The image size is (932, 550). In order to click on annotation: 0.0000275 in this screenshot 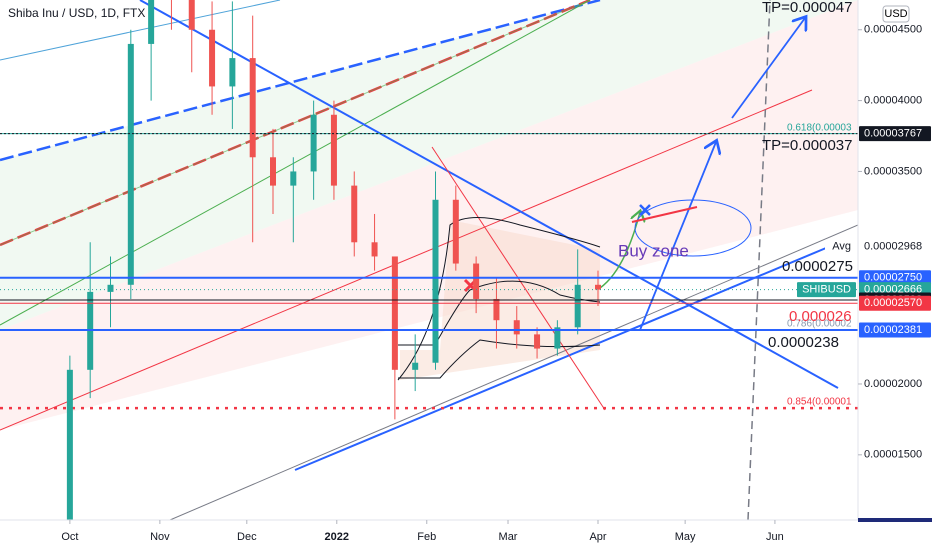, I will do `click(817, 266)`.